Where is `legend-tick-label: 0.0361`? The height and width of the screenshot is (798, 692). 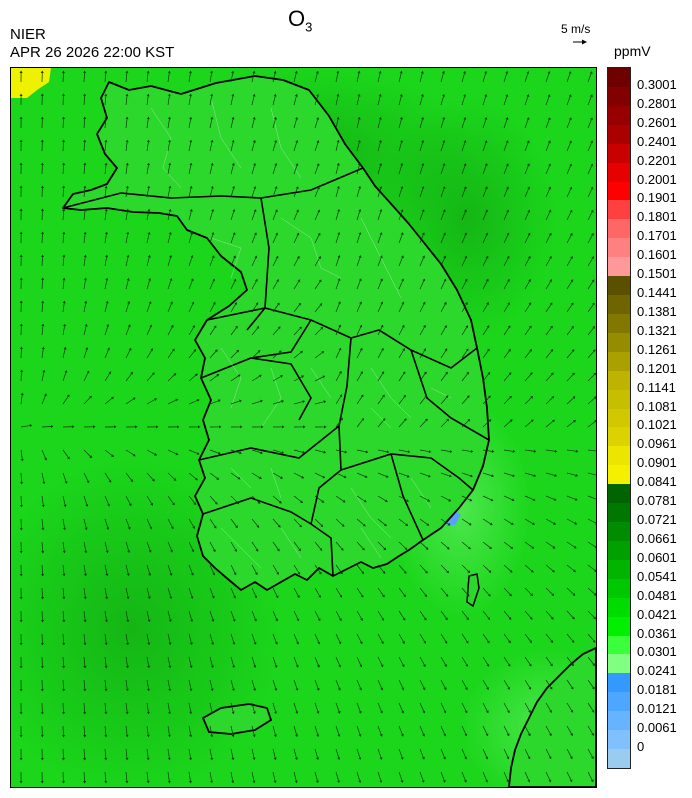
legend-tick-label: 0.0361 is located at coordinates (657, 633).